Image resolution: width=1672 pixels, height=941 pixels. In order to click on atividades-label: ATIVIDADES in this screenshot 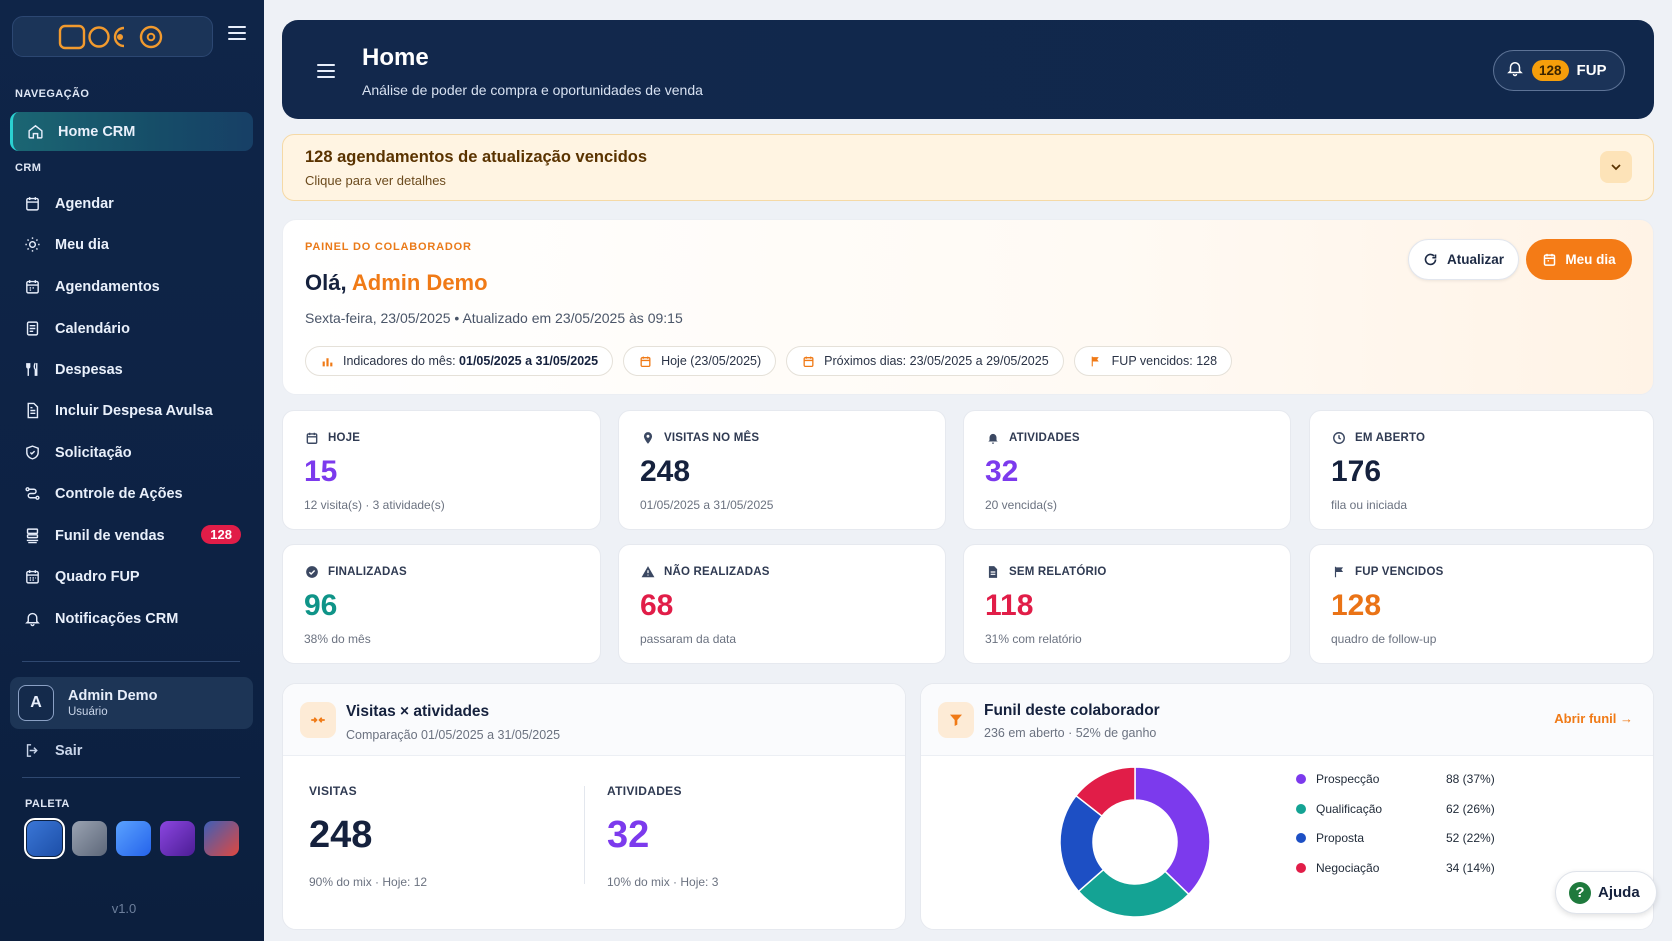, I will do `click(644, 791)`.